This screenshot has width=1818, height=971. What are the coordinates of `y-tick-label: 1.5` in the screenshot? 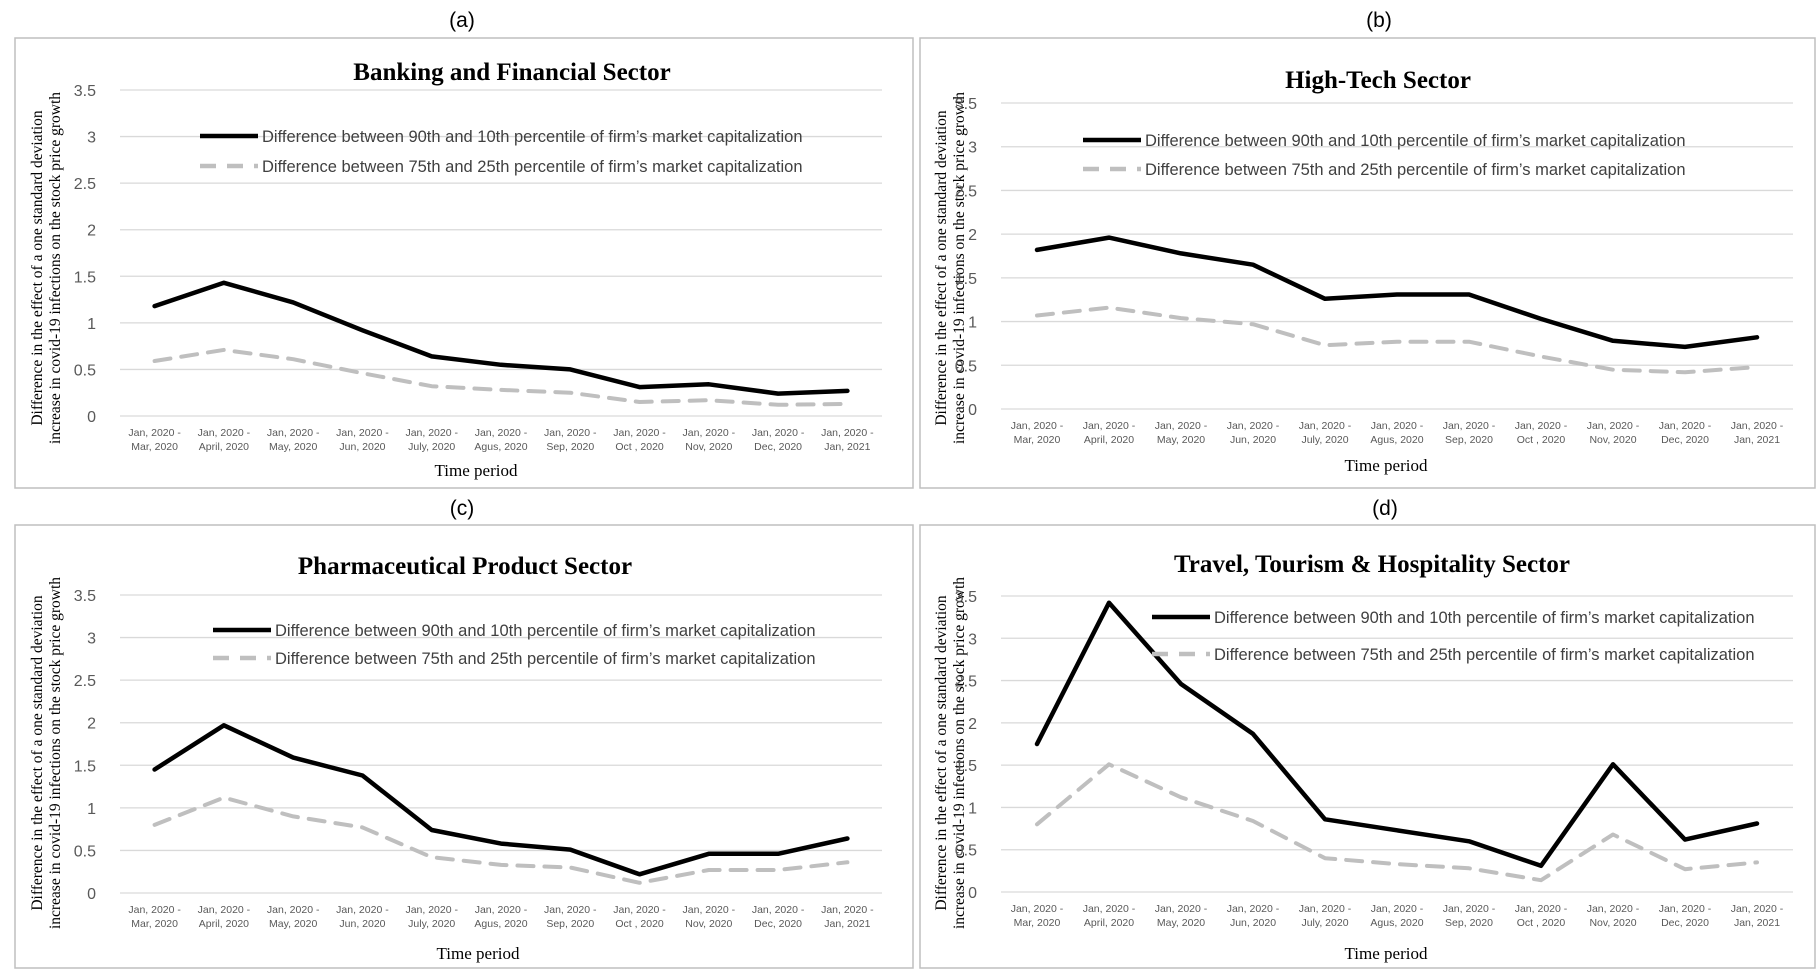 It's located at (85, 766).